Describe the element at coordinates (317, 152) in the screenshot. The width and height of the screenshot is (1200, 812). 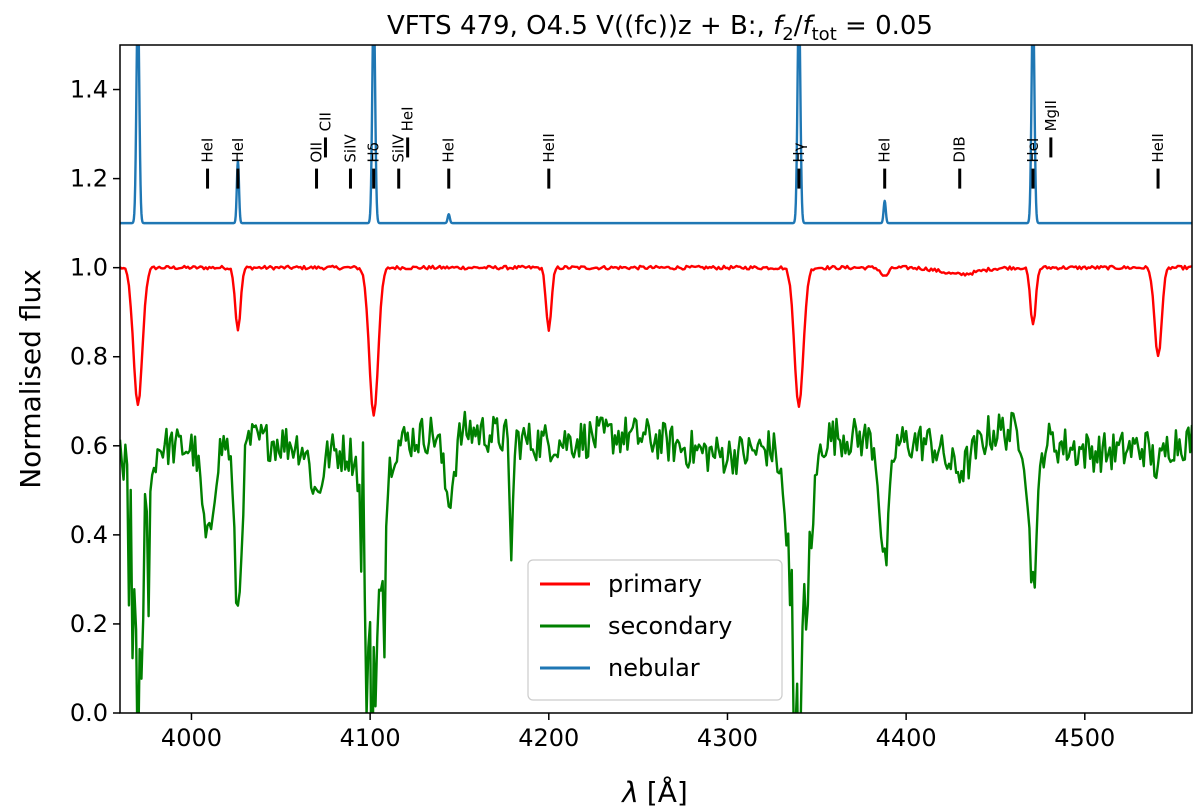
I see `line-id-label: OII` at that location.